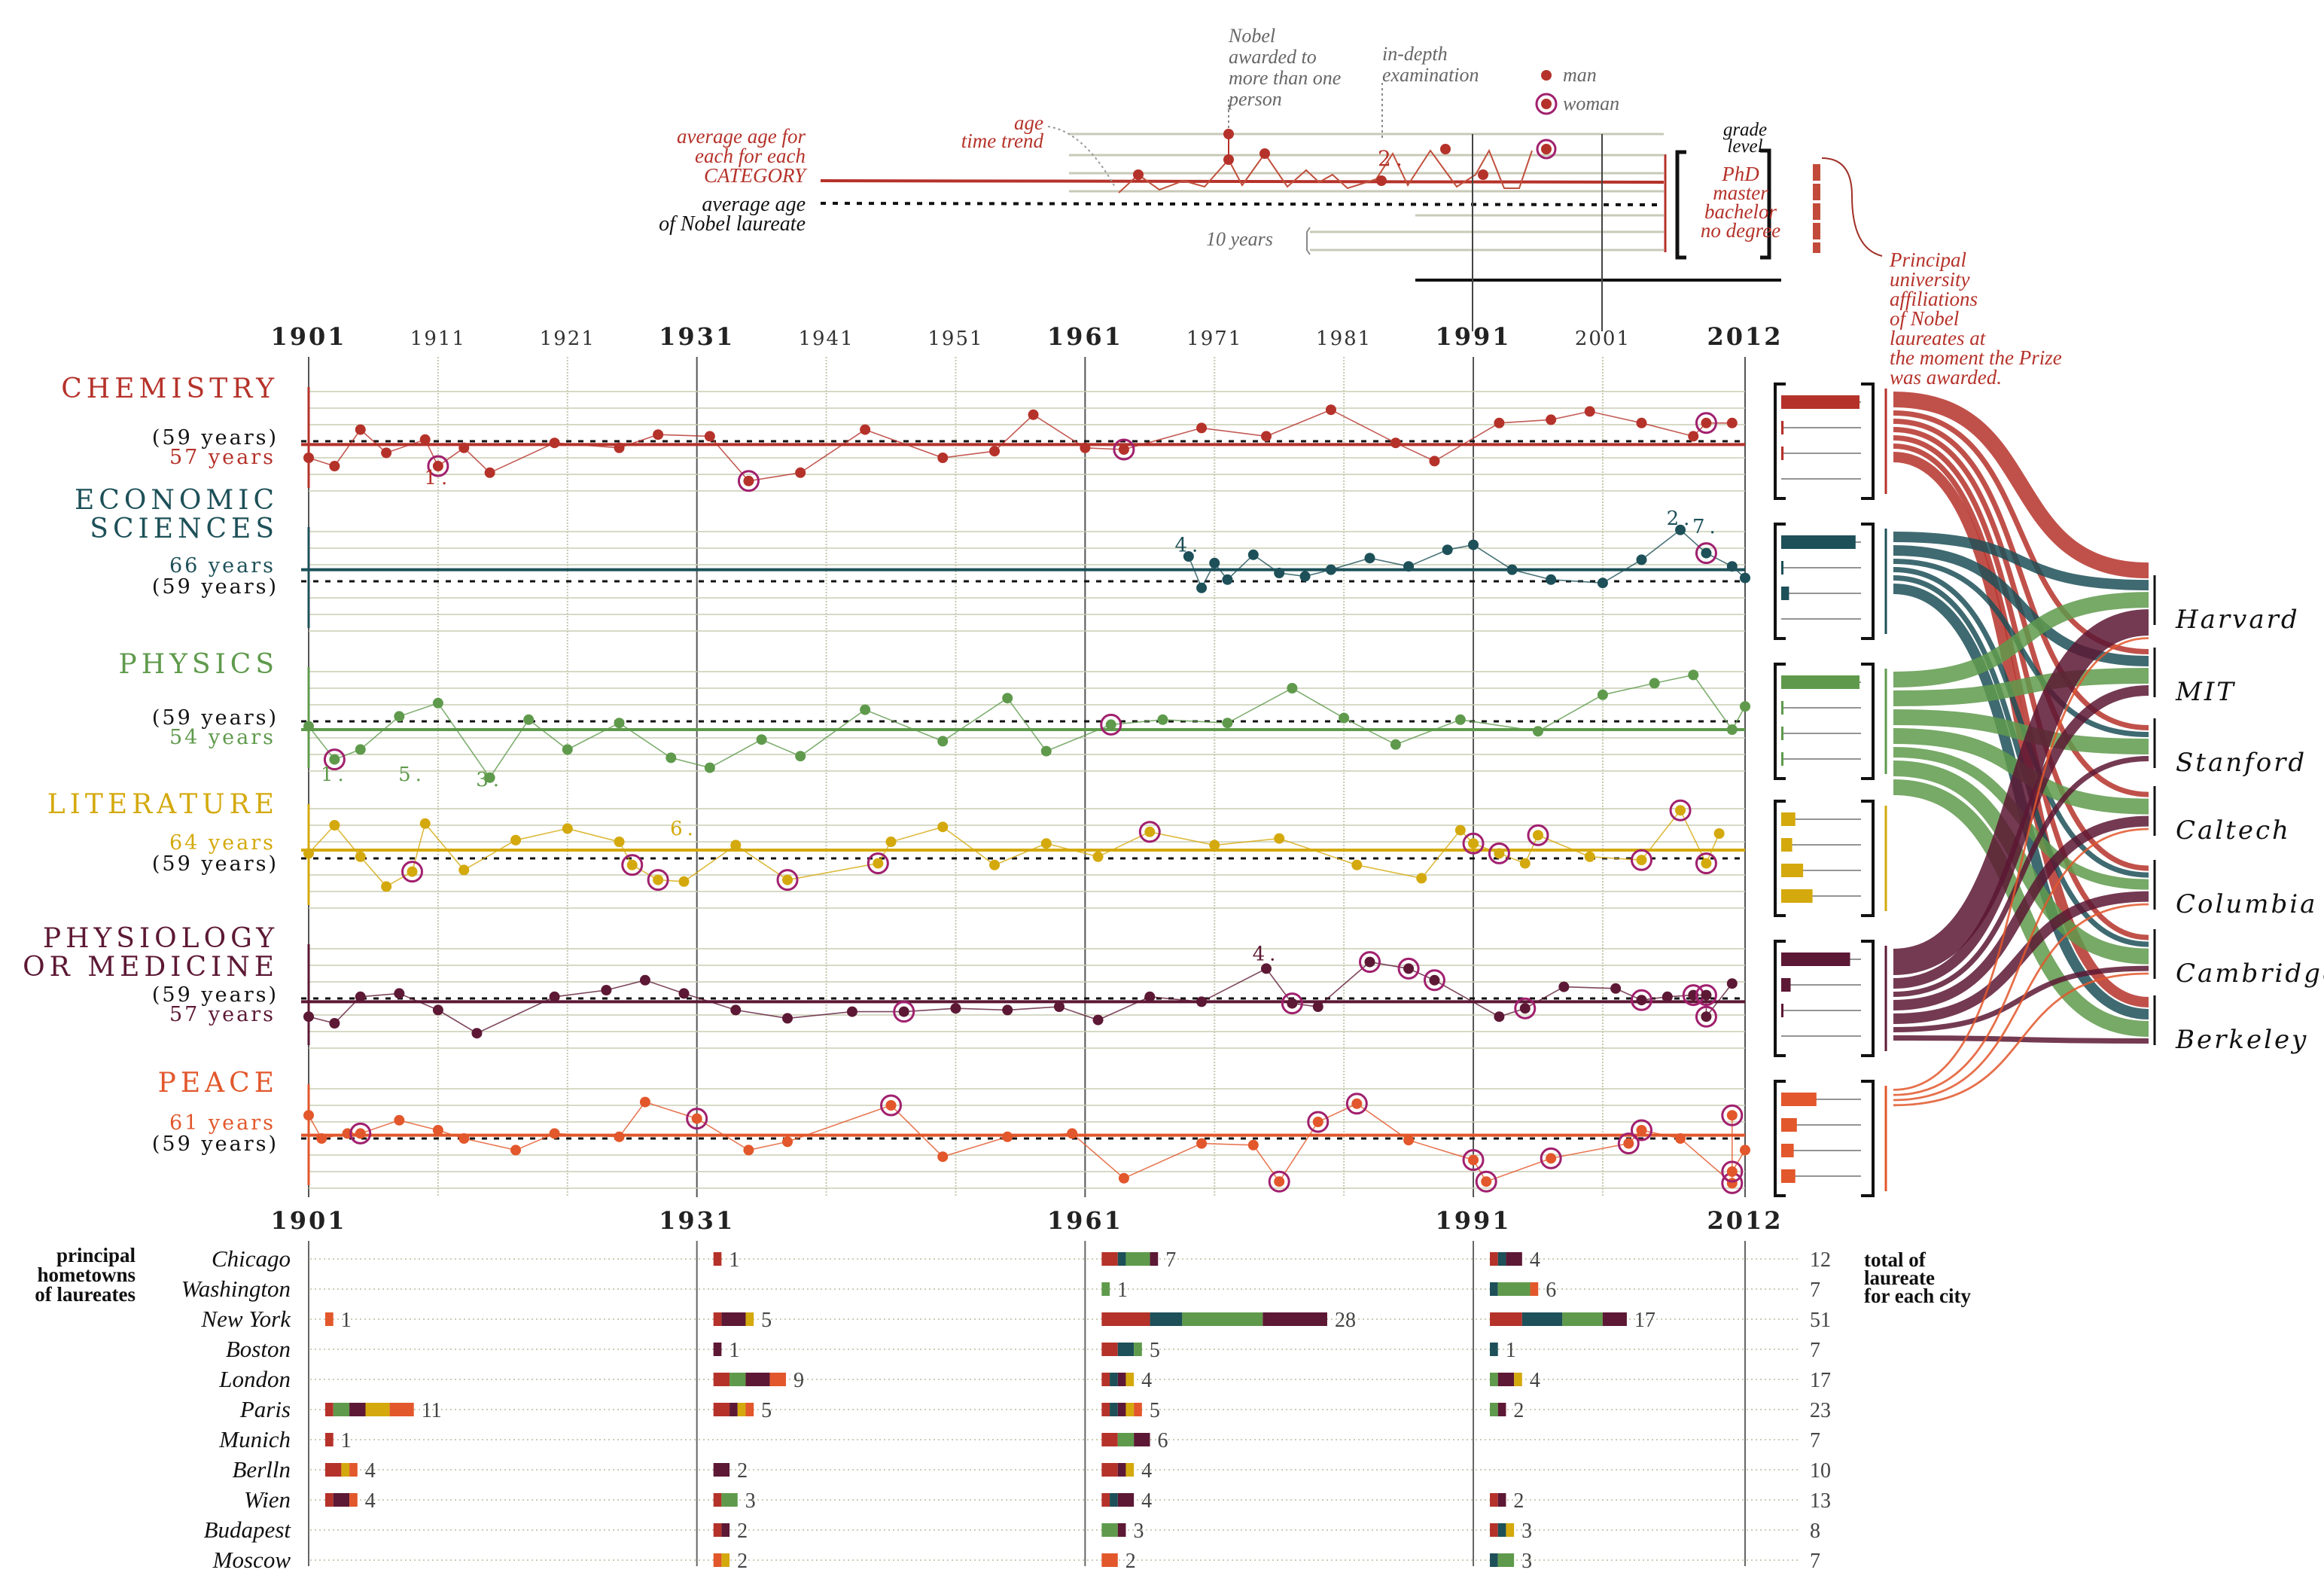 The height and width of the screenshot is (1588, 2324). What do you see at coordinates (2021, 864) in the screenshot?
I see `flow-peace-to-harvard` at bounding box center [2021, 864].